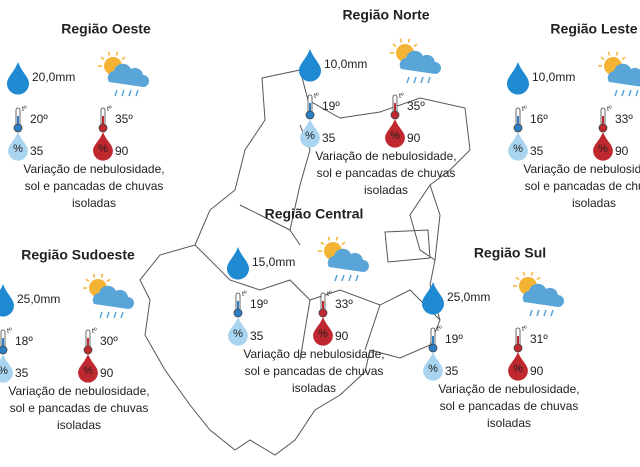  Describe the element at coordinates (539, 339) in the screenshot. I see `temp-max: 31º` at that location.